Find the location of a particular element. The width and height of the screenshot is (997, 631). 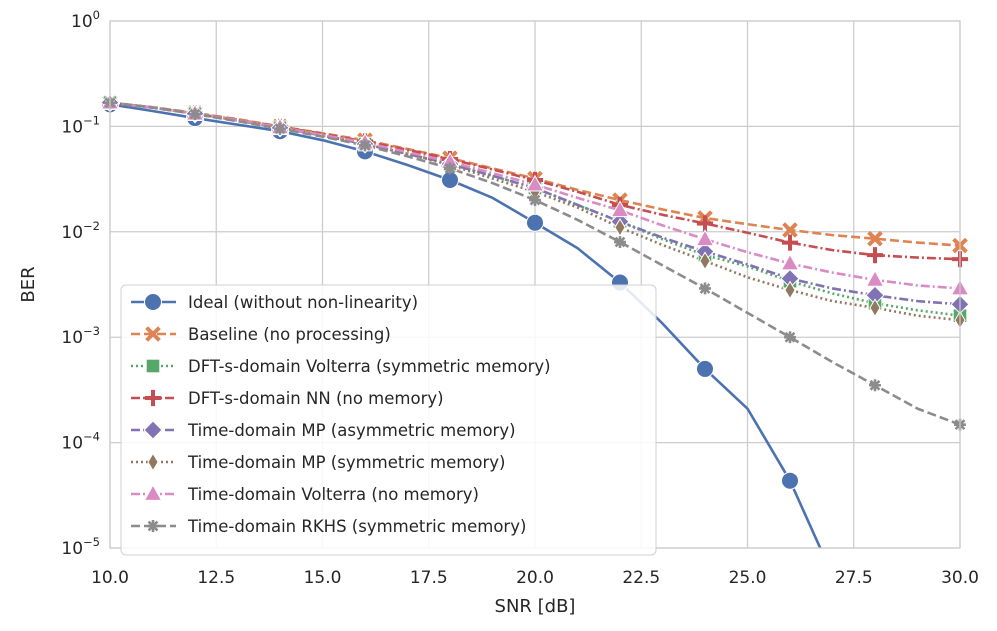

x-tick-label: 15.0 is located at coordinates (323, 578).